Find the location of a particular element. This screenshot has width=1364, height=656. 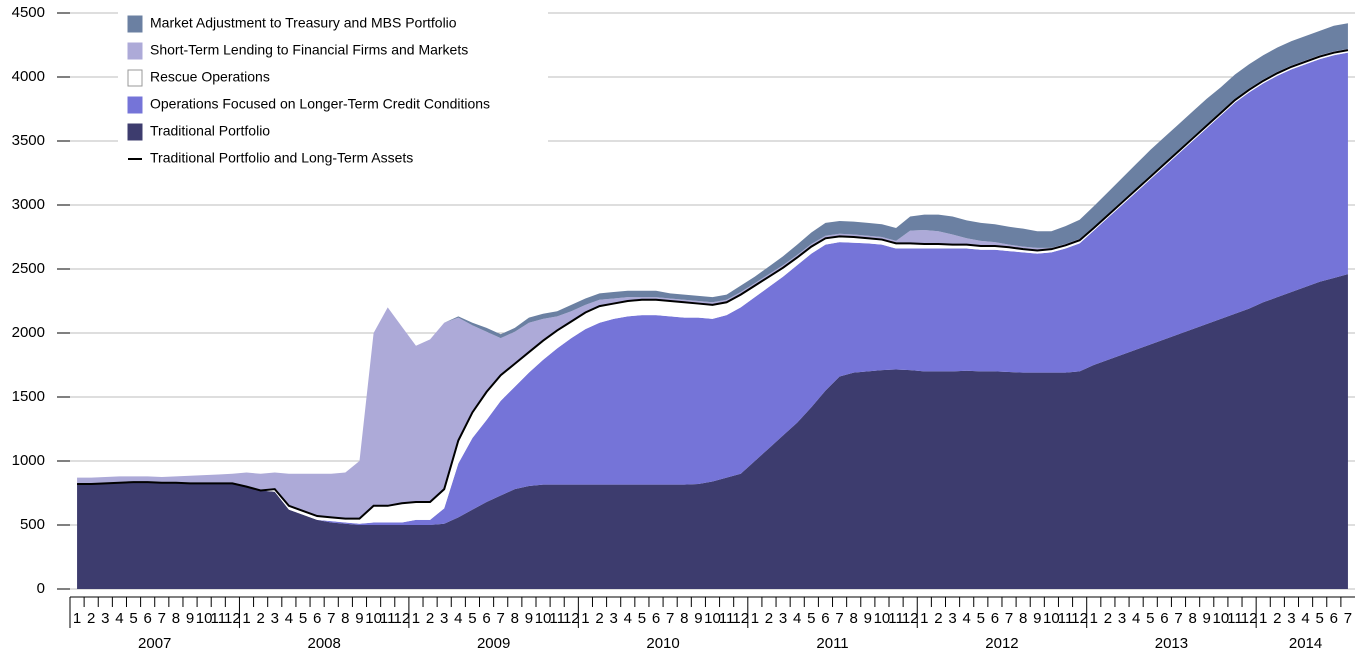

y-tick-label: 4500 is located at coordinates (28, 12).